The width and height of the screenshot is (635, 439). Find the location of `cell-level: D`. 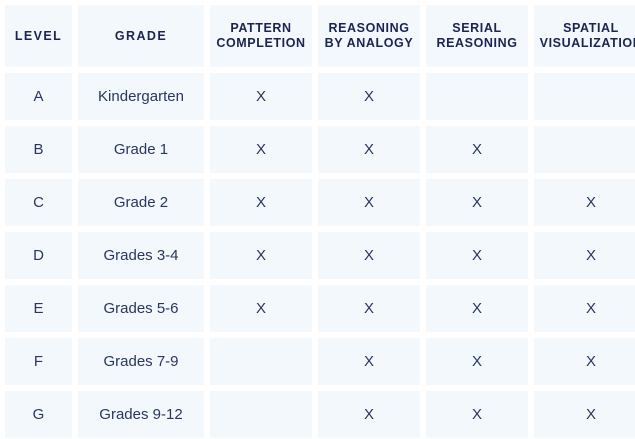

cell-level: D is located at coordinates (38, 255).